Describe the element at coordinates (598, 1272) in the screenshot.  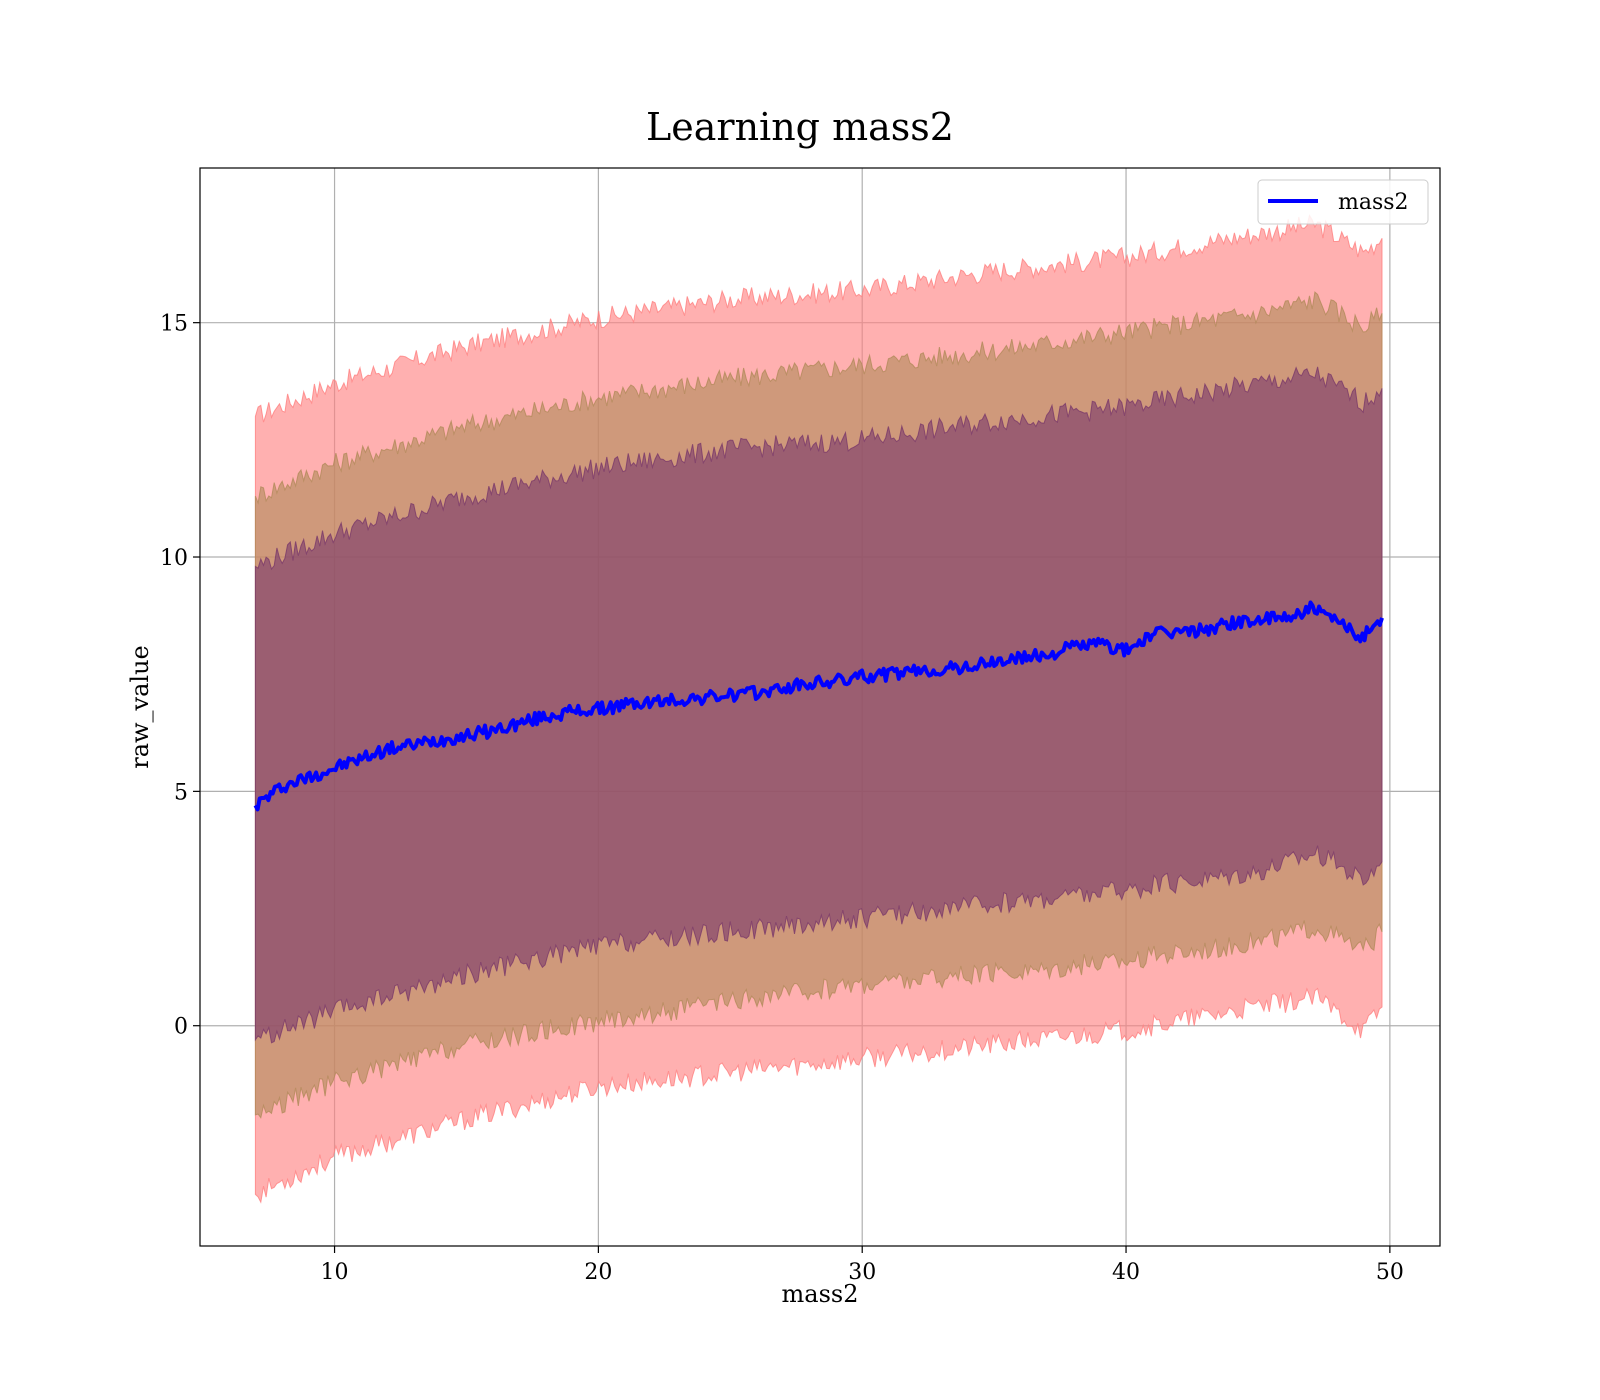
I see `x-tick-label: 20` at that location.